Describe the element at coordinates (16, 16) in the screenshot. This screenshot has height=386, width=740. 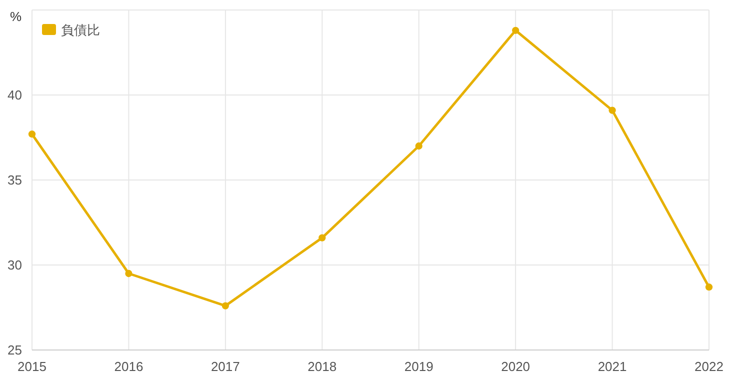
I see `y-axis-title: %` at that location.